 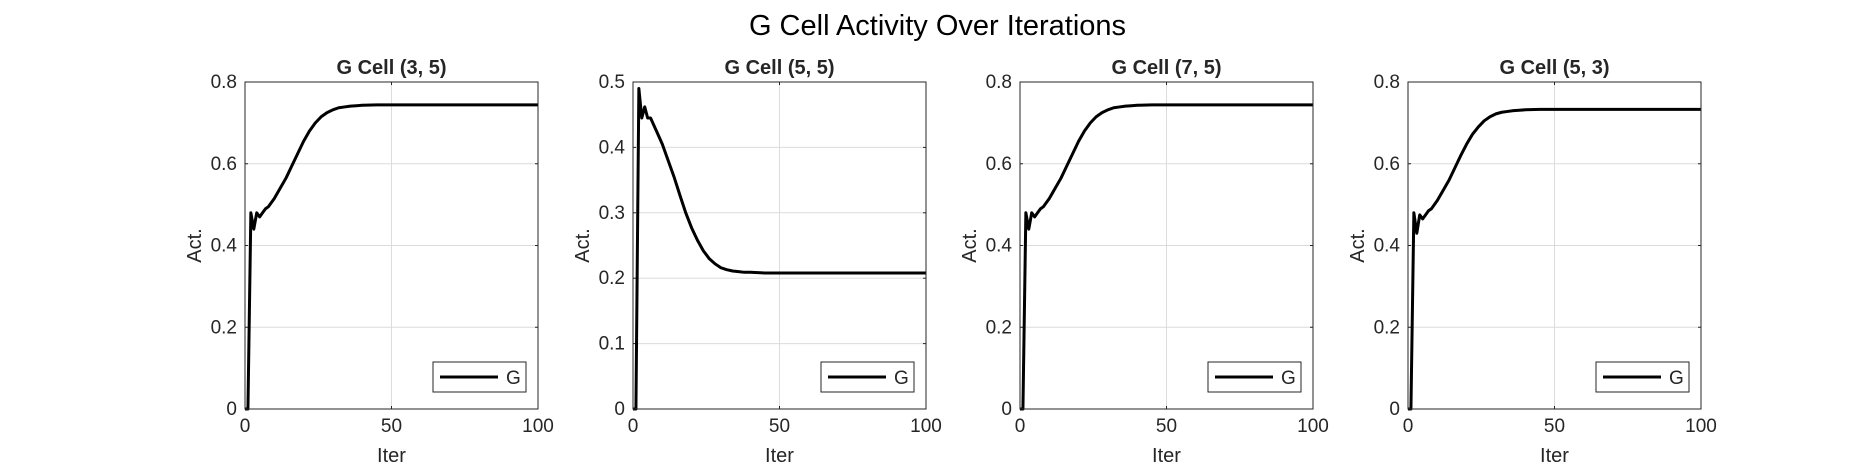 What do you see at coordinates (1554, 68) in the screenshot?
I see `subplot-title: G Cell (5, 3)` at bounding box center [1554, 68].